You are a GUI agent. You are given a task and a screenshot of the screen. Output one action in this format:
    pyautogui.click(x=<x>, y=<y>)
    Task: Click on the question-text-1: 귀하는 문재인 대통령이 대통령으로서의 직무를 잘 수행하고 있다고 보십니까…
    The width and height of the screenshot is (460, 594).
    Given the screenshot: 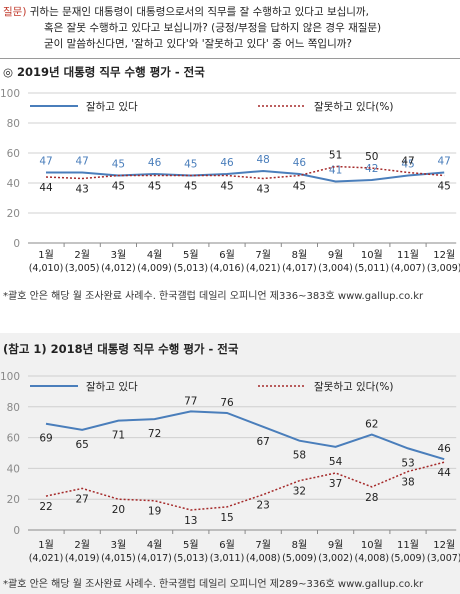 What is the action you would take?
    pyautogui.click(x=197, y=12)
    